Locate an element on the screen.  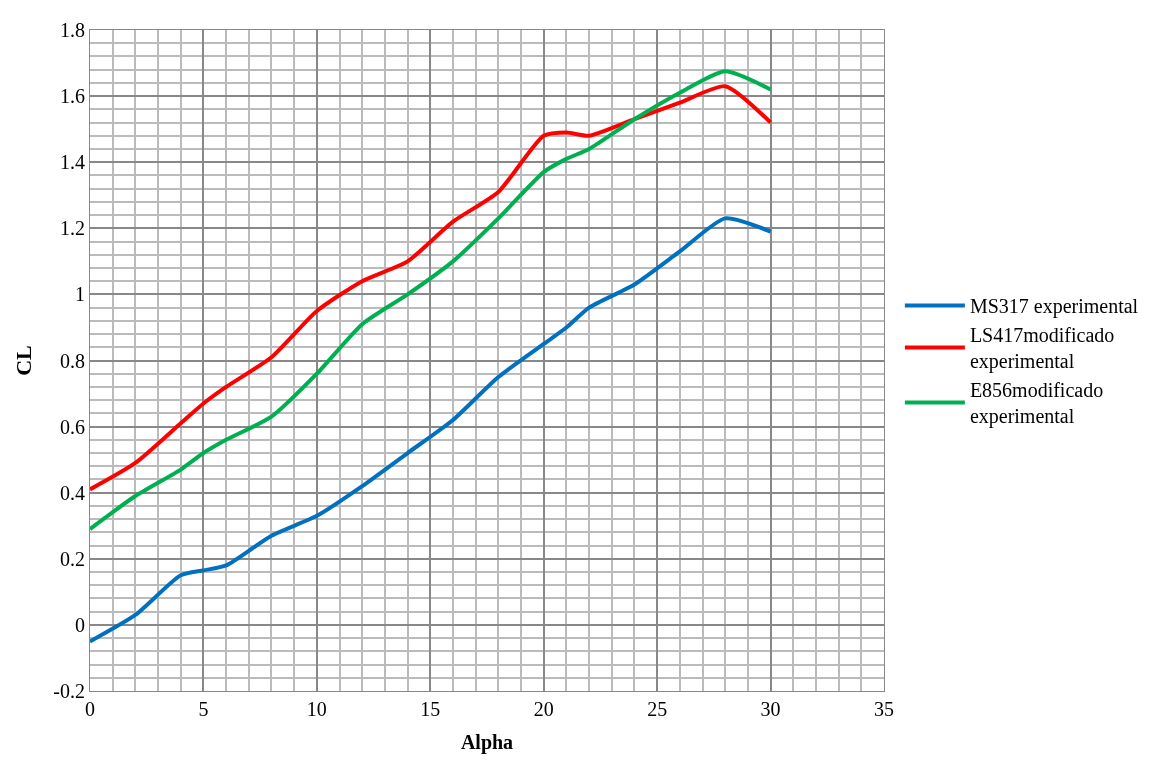
y-tick-label: 0.8 is located at coordinates (72, 360).